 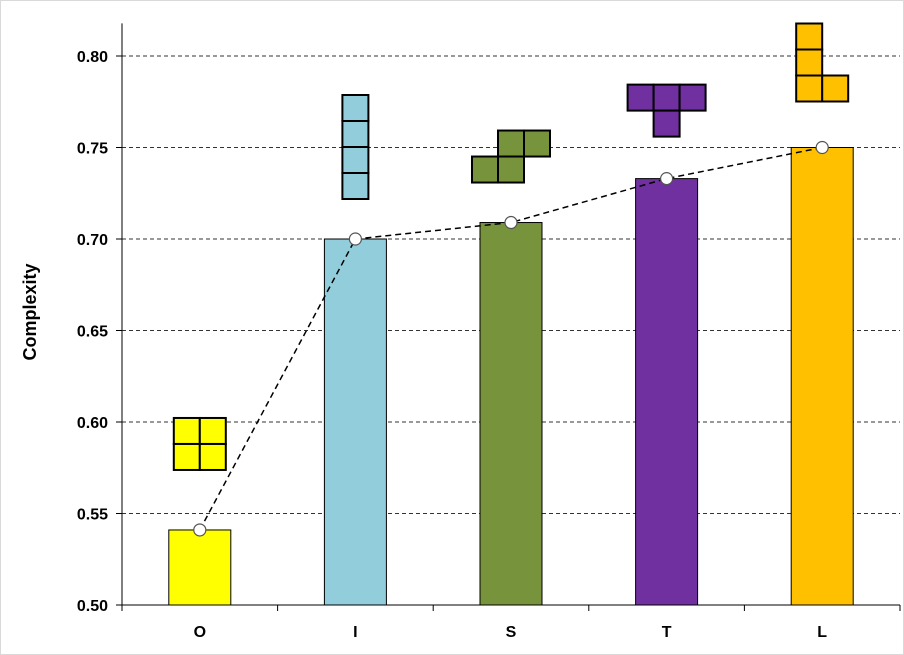 I want to click on y-tick-label: 0.65, so click(x=92, y=332).